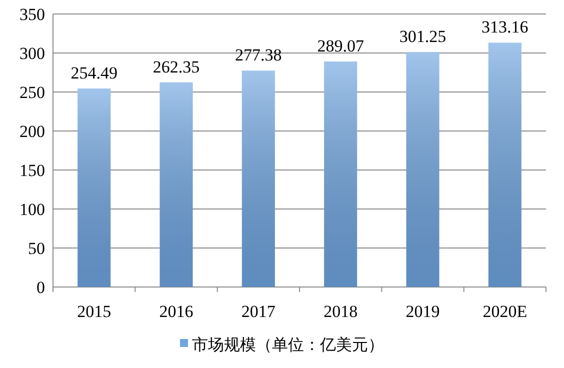 Image resolution: width=564 pixels, height=368 pixels. What do you see at coordinates (36, 248) in the screenshot?
I see `y-tick-label: 50` at bounding box center [36, 248].